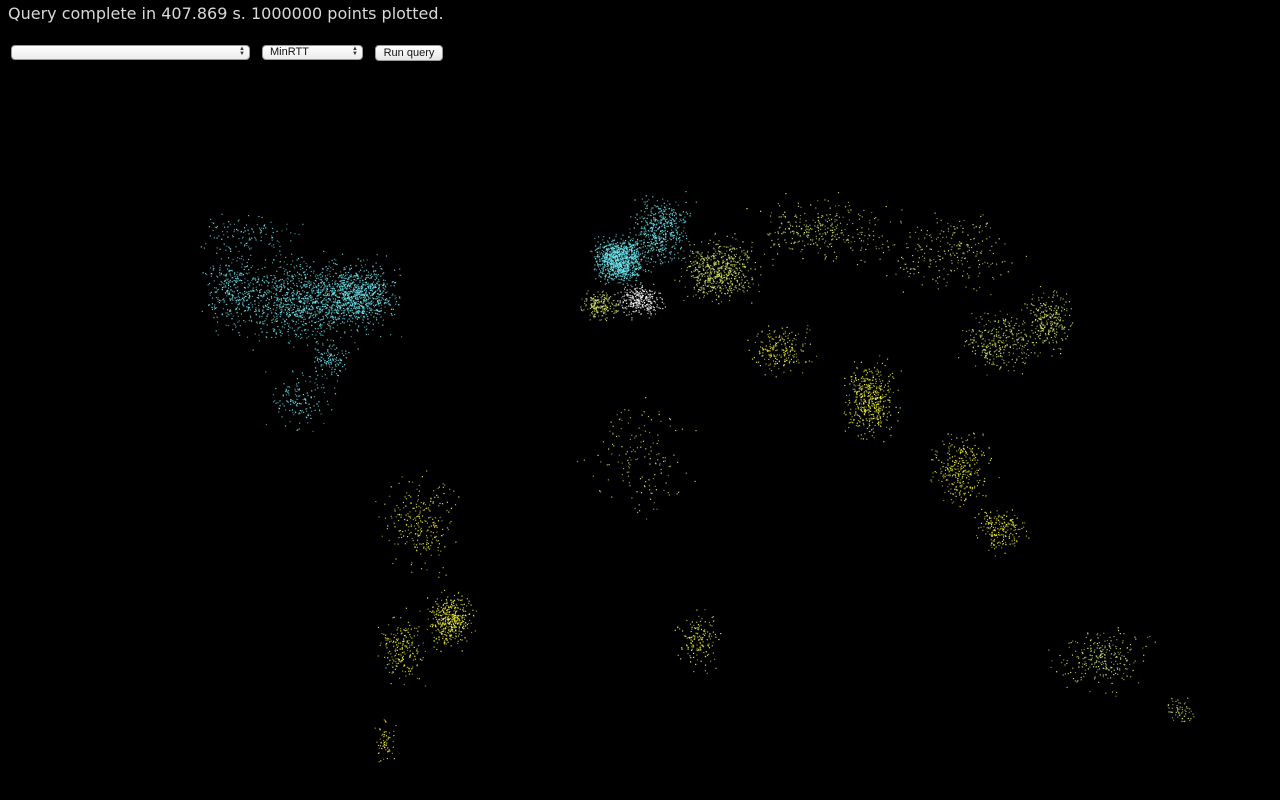 The image size is (1280, 800). I want to click on dataset-select: ▲ ▼, so click(130, 52).